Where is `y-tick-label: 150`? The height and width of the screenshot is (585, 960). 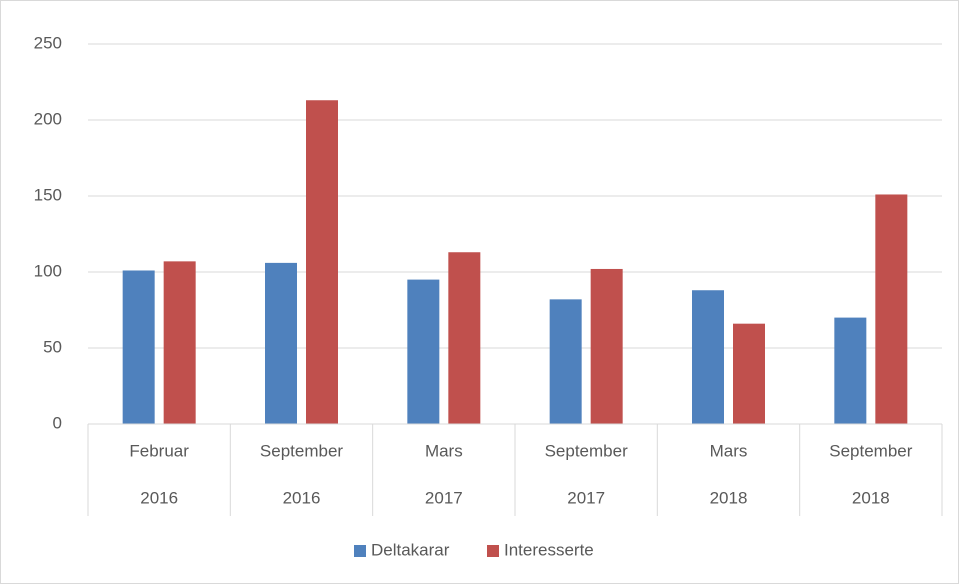
y-tick-label: 150 is located at coordinates (48, 194).